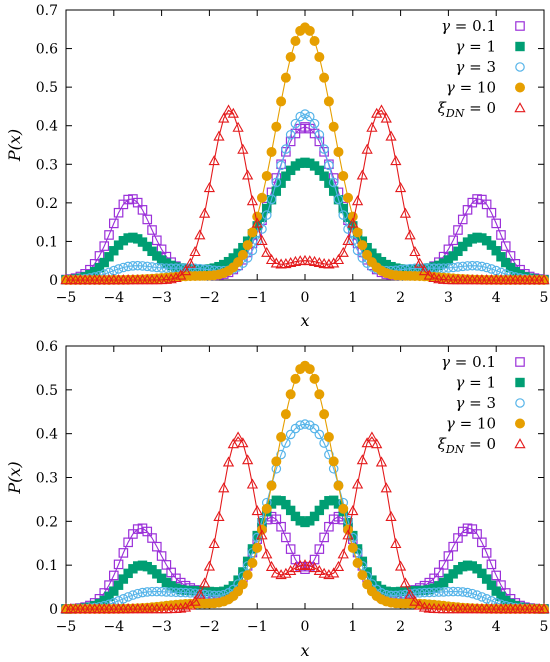 This screenshot has height=662, width=550. What do you see at coordinates (475, 47) in the screenshot?
I see `legend-label: γ = 1` at bounding box center [475, 47].